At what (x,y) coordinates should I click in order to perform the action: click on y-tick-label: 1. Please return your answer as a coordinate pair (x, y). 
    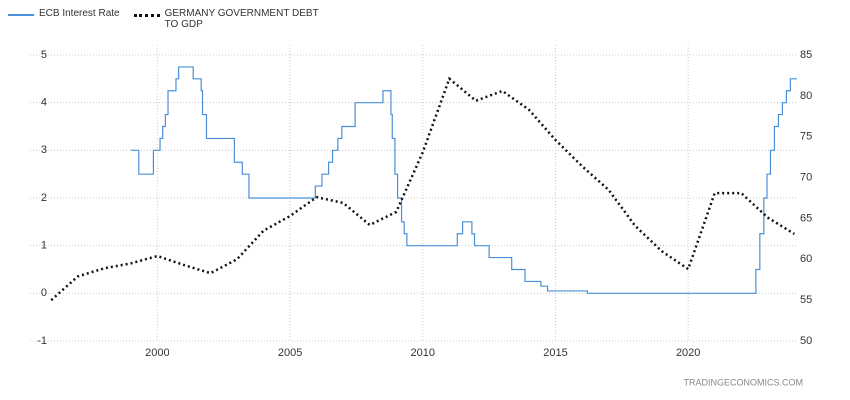
    Looking at the image, I should click on (44, 246).